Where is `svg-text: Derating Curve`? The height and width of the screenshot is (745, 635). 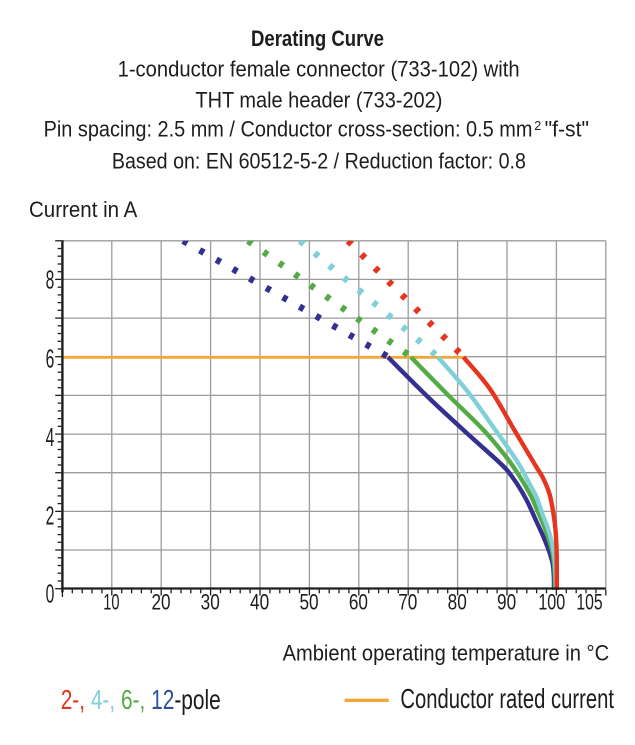 svg-text: Derating Curve is located at coordinates (317, 38).